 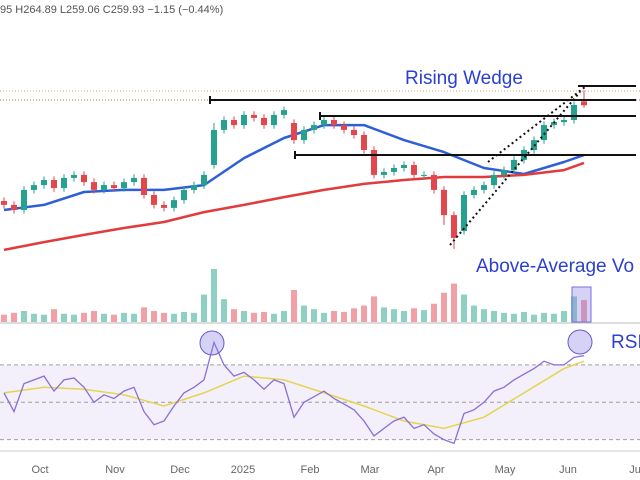 I want to click on annotation: RSI, so click(x=625, y=342).